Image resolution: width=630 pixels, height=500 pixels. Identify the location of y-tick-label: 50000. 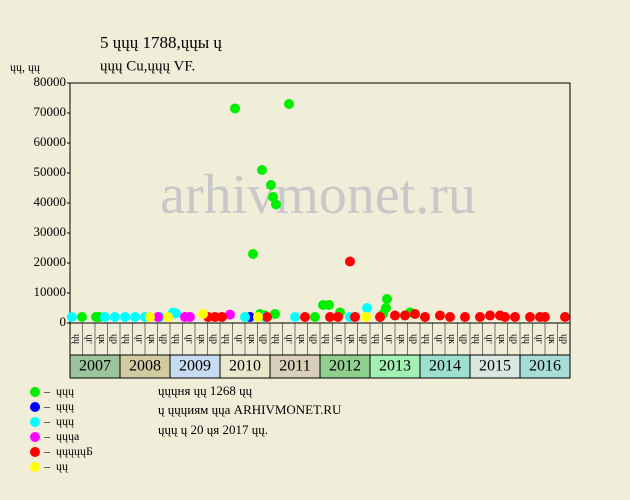
(50, 171).